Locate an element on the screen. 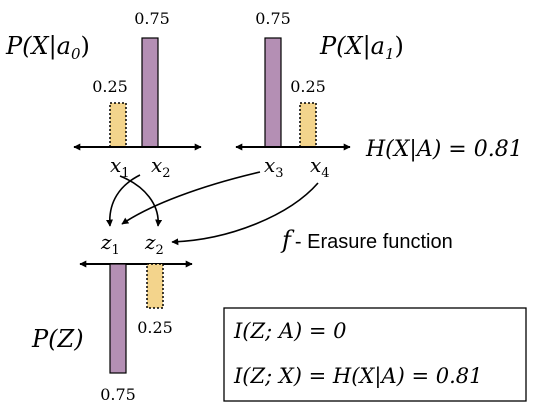  value-label-x2: 0.75 is located at coordinates (152, 18).